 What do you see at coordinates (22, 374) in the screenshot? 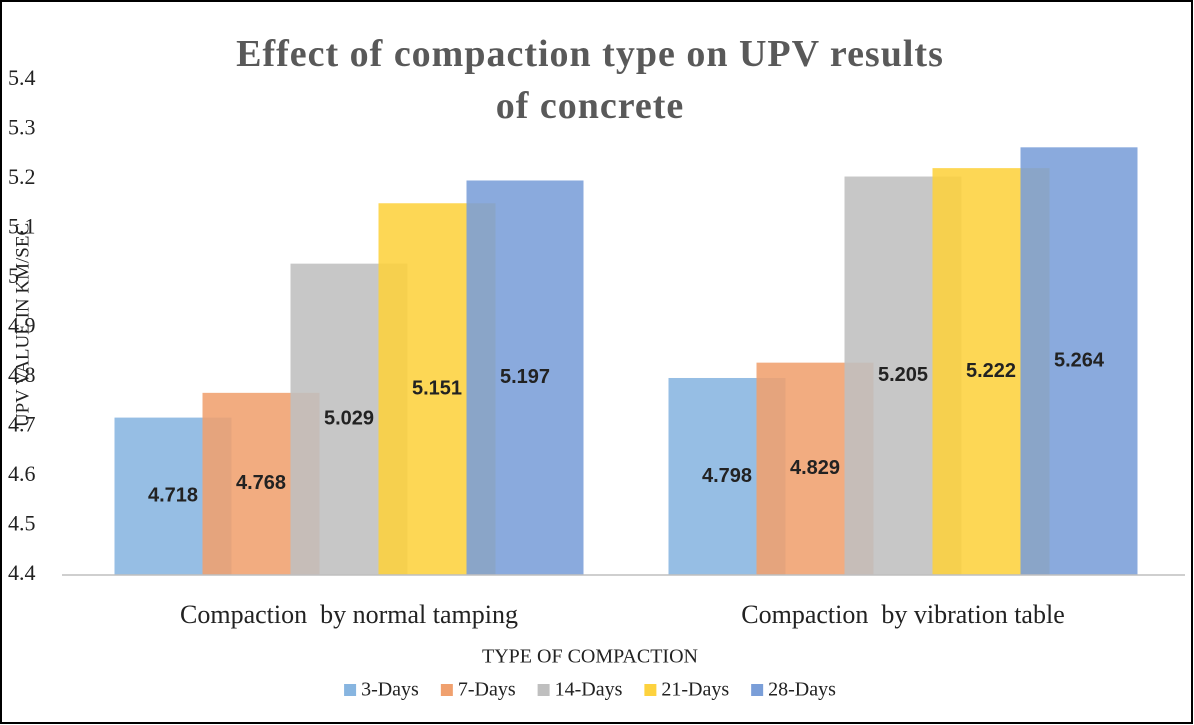
I see `y-tick-label: 4.8` at bounding box center [22, 374].